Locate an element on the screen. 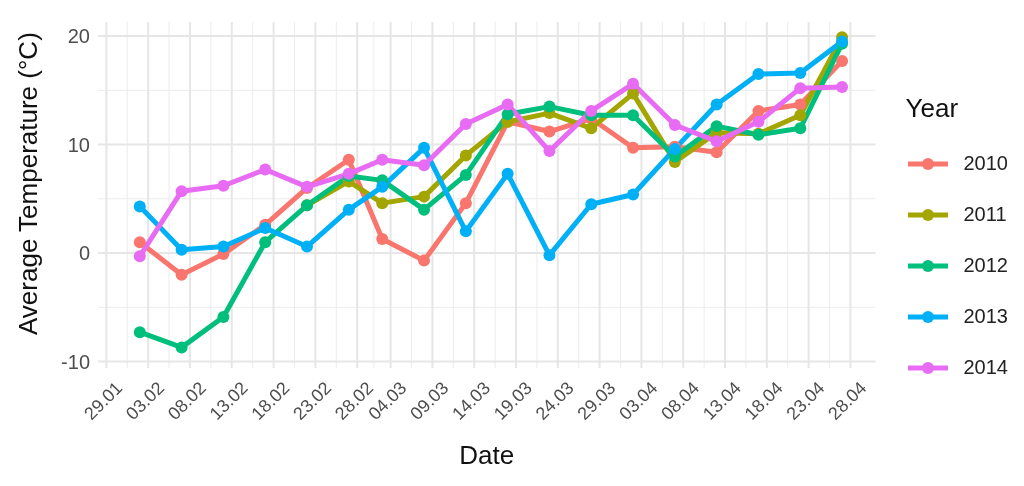 This screenshot has height=486, width=1024. legend-label: 2014 is located at coordinates (985, 367).